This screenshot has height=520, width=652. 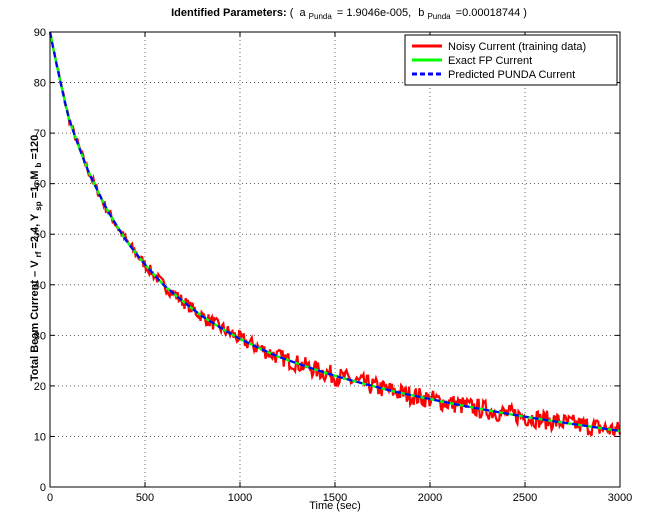 I want to click on legend-label-predicted: Predicted PUNDA Current, so click(x=511, y=75).